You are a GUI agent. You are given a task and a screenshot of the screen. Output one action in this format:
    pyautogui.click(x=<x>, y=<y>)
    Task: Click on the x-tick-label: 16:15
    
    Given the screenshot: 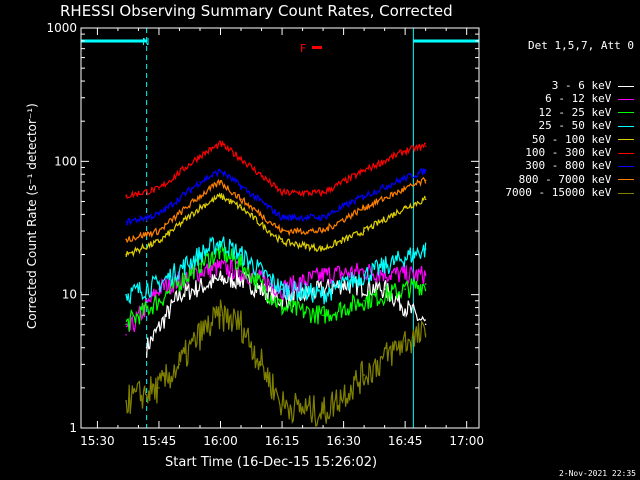 What is the action you would take?
    pyautogui.click(x=282, y=441)
    